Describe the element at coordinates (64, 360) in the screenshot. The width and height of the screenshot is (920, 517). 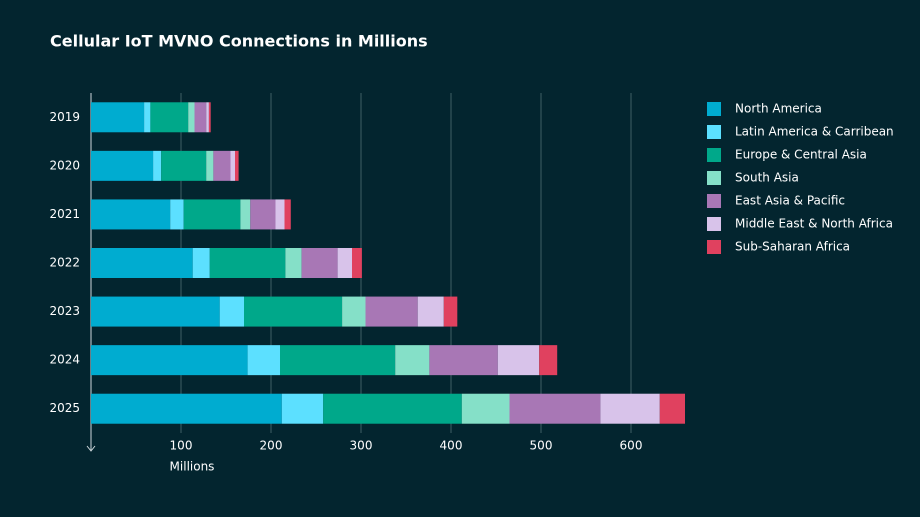
I see `y-tick-label: 2024` at that location.